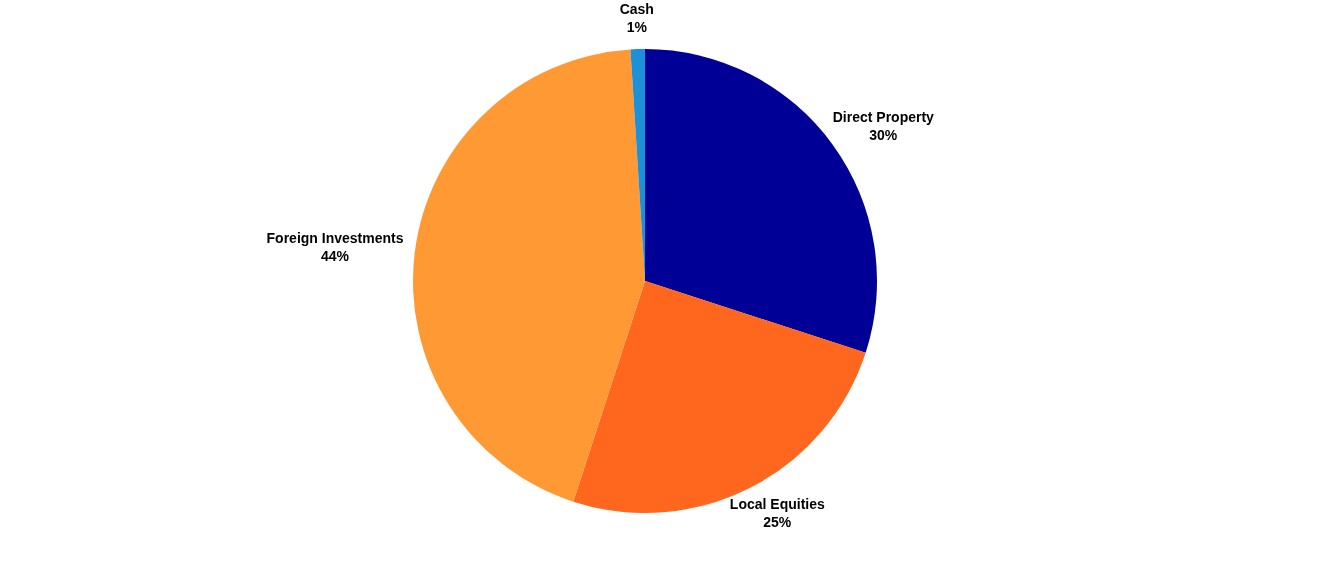  Describe the element at coordinates (883, 116) in the screenshot. I see `slice-label: Direct Property` at that location.